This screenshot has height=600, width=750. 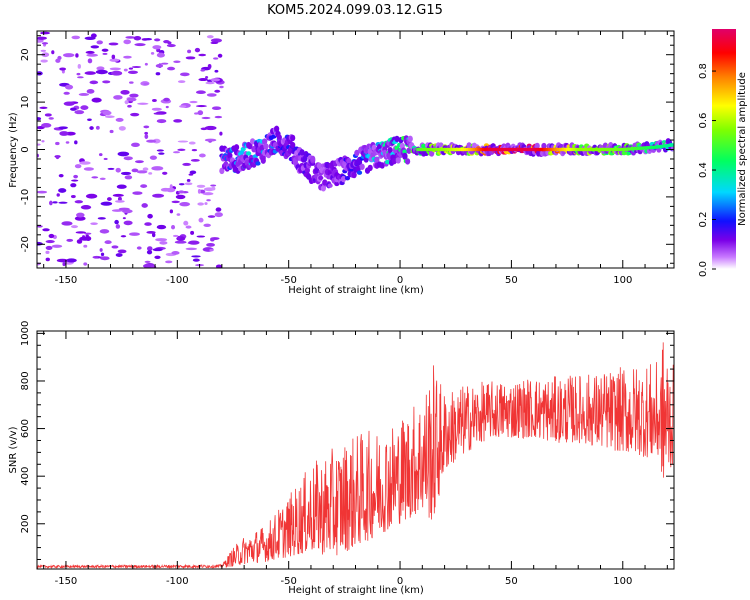 I want to click on y-tick-label: 20, so click(x=25, y=54).